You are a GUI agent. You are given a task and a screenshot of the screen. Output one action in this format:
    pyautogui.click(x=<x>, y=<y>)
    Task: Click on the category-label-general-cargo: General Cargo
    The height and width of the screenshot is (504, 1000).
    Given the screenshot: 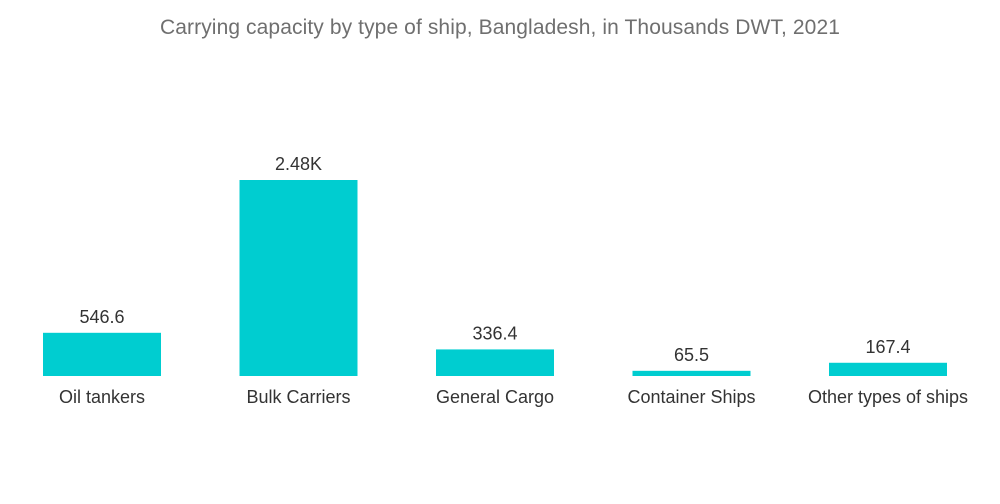 What is the action you would take?
    pyautogui.click(x=495, y=397)
    